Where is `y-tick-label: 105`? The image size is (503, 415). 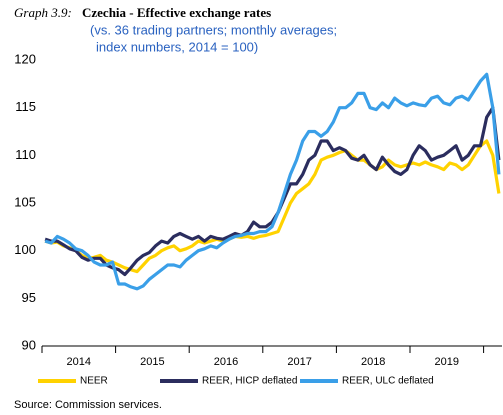
y-tick-label: 105 is located at coordinates (25, 201).